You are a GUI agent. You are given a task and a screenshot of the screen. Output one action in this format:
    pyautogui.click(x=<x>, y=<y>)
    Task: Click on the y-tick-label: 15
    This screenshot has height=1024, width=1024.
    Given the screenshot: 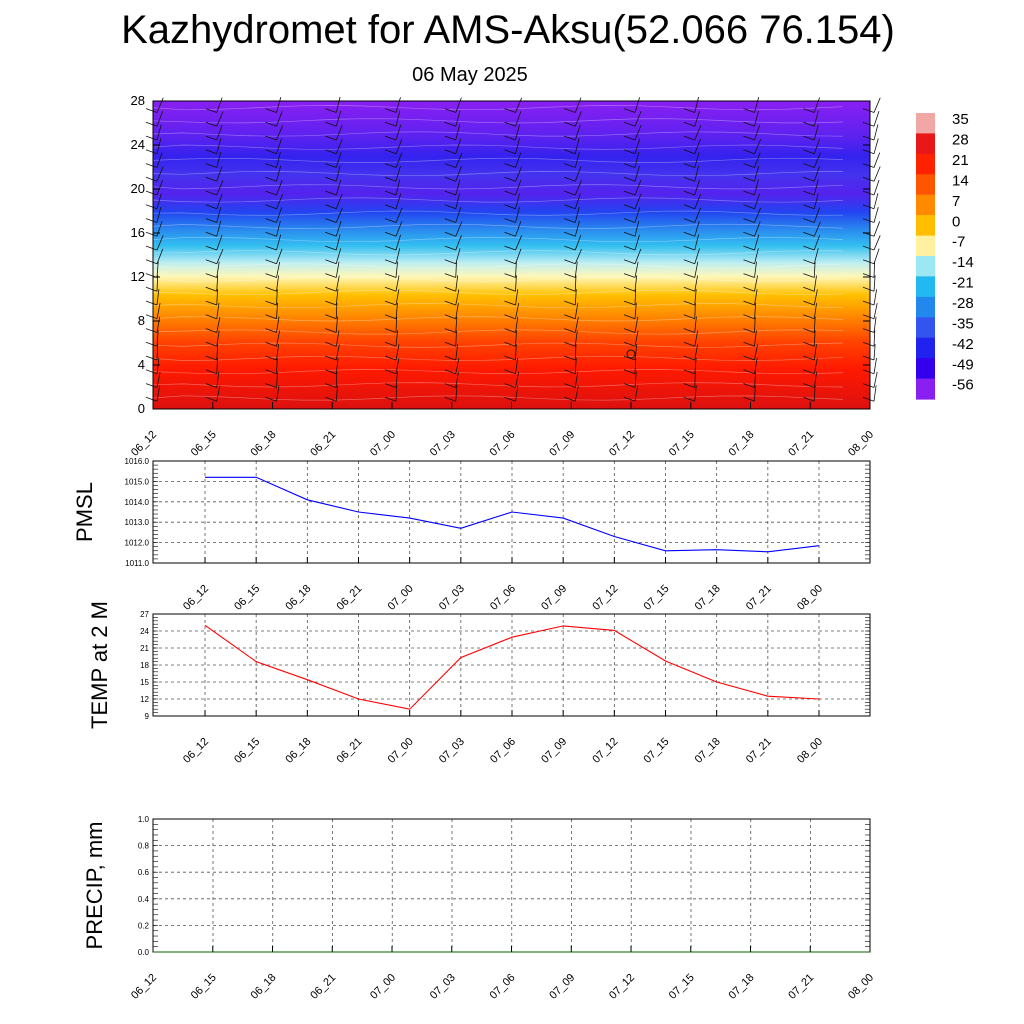 What is the action you would take?
    pyautogui.click(x=144, y=682)
    